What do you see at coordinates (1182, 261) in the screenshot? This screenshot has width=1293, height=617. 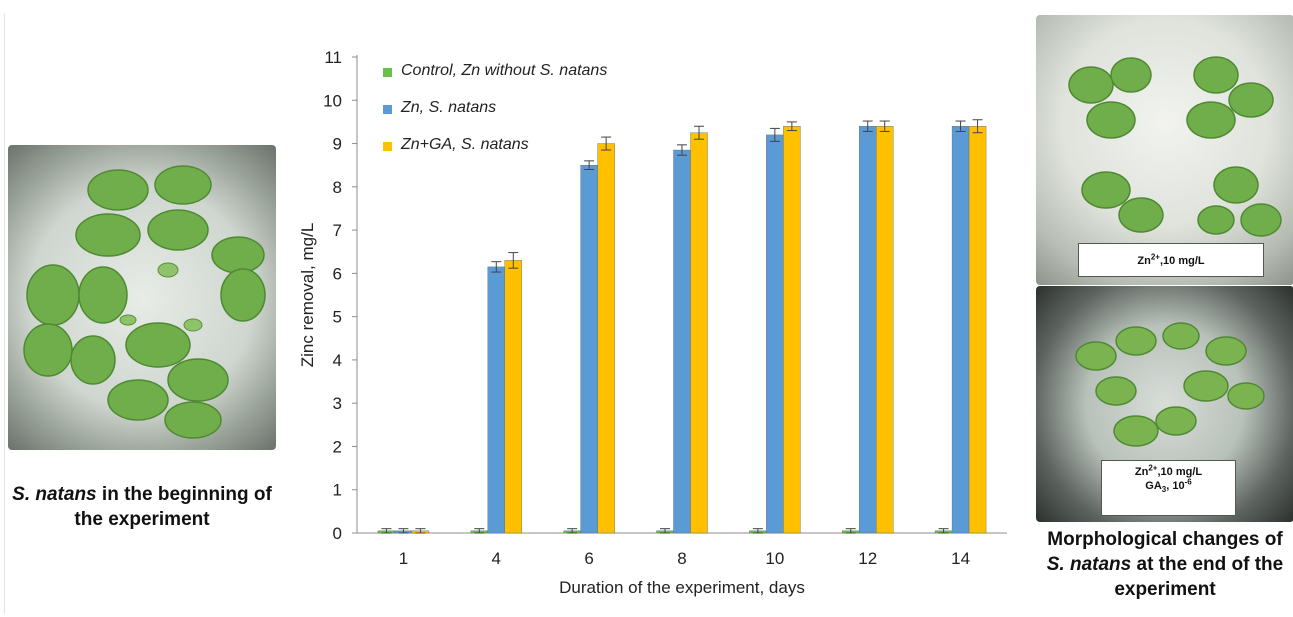 I see `zinc-label-conc: ,10 mg/L` at bounding box center [1182, 261].